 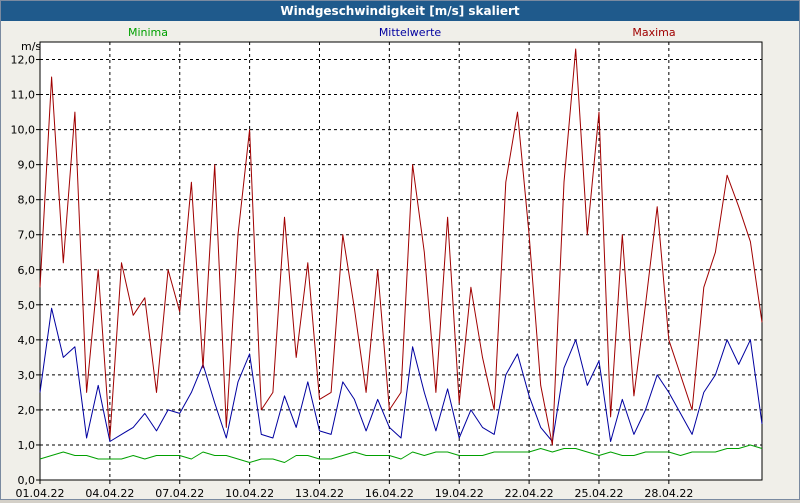 What do you see at coordinates (179, 493) in the screenshot?
I see `x-tick-label: 07.04.22` at bounding box center [179, 493].